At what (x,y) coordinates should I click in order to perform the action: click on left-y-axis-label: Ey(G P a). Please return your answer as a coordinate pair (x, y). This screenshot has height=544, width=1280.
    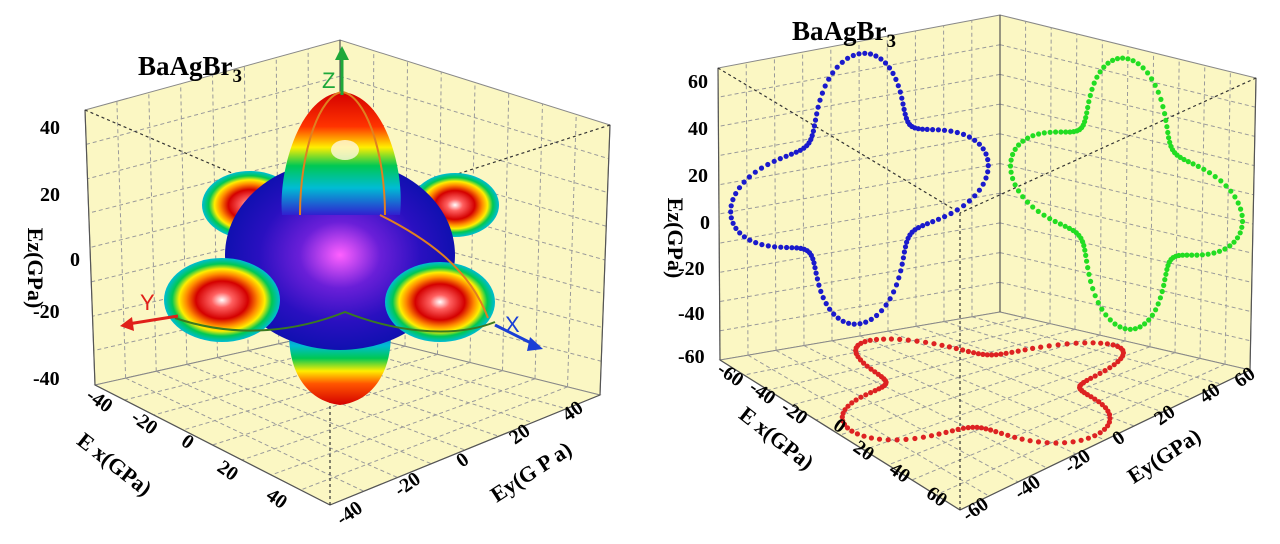
    Looking at the image, I should click on (531, 471).